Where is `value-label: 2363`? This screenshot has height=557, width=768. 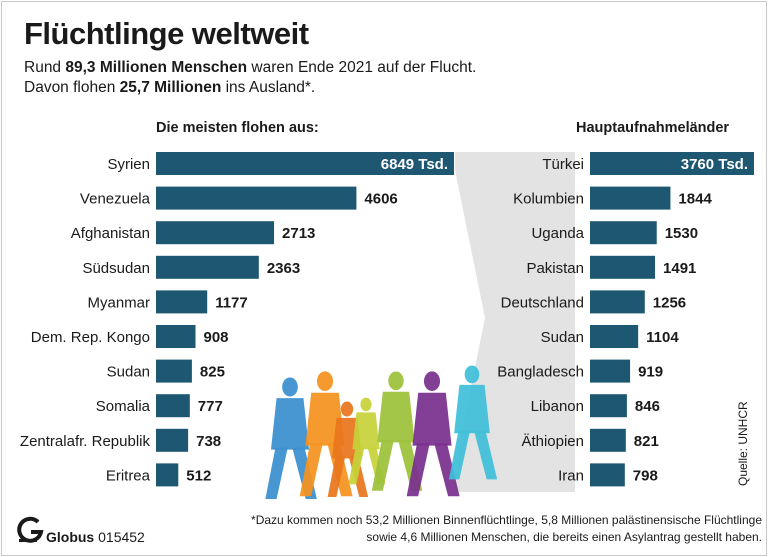
value-label: 2363 is located at coordinates (283, 268).